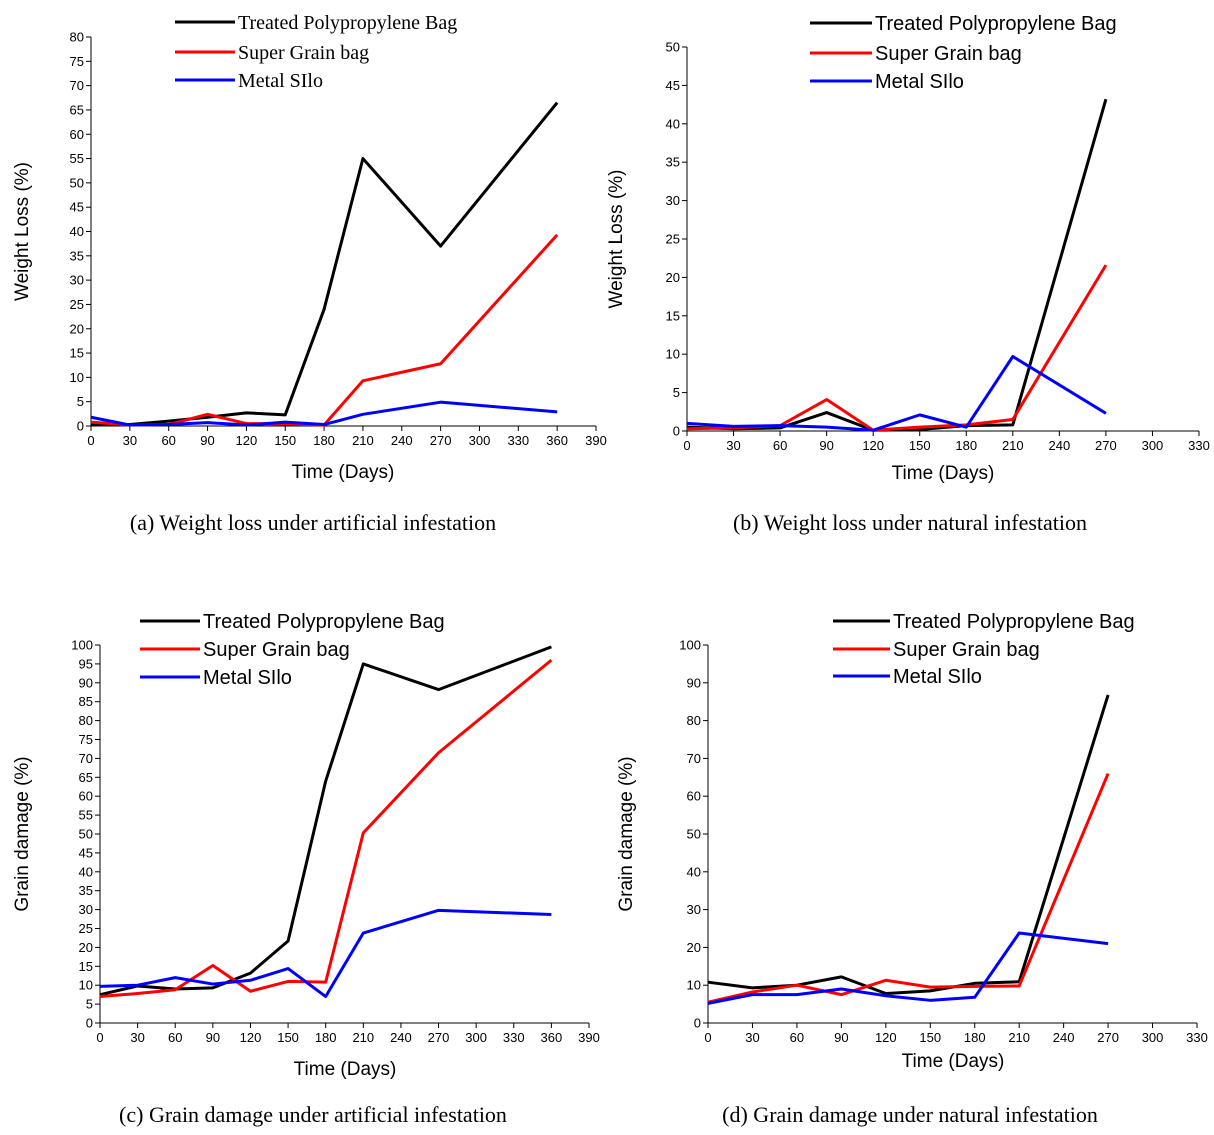  I want to click on y-tick-label: 100, so click(690, 645).